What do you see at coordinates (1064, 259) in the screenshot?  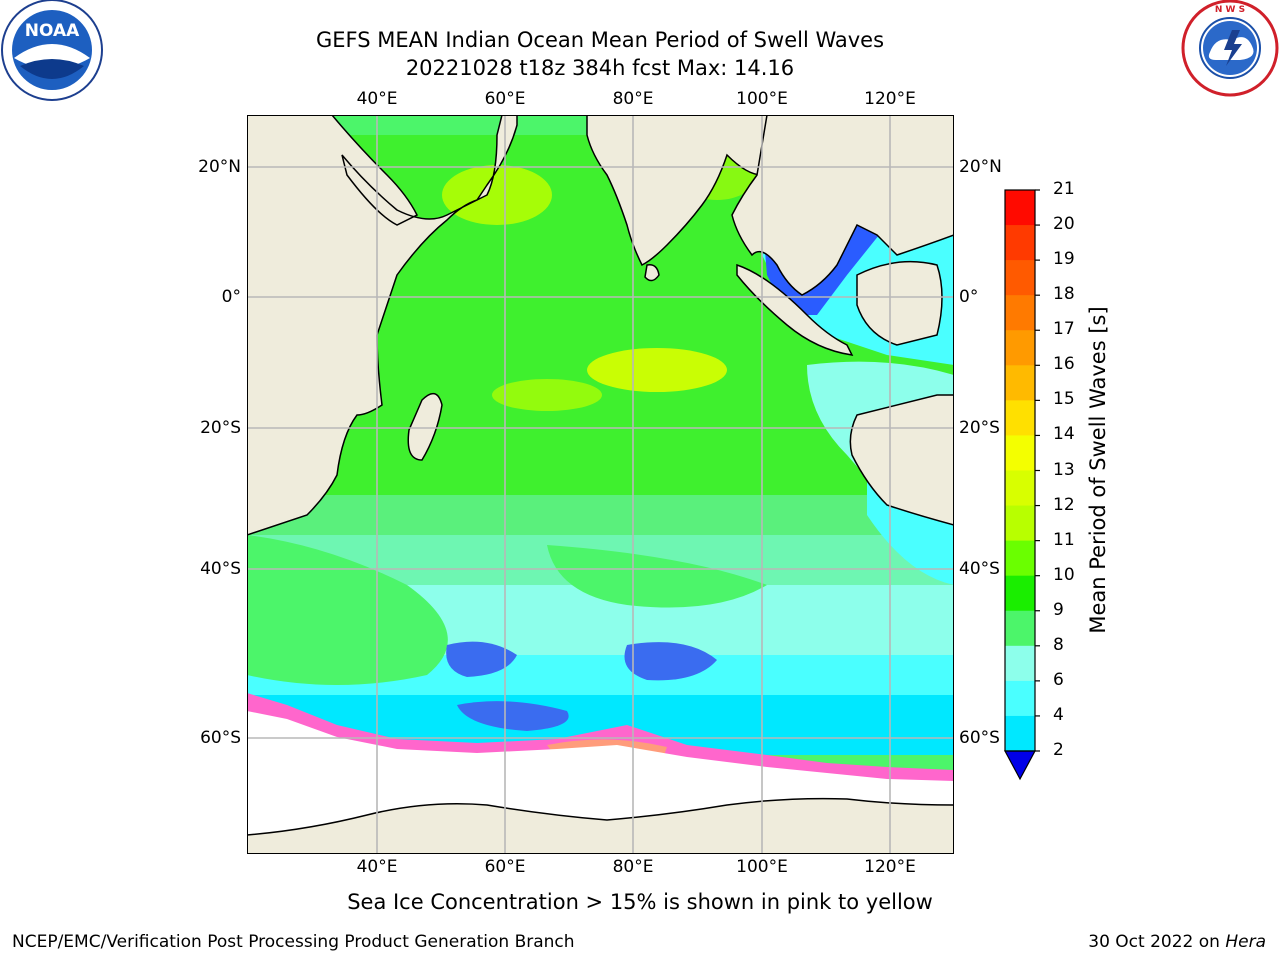 I see `colorbar-tick-label: 19` at bounding box center [1064, 259].